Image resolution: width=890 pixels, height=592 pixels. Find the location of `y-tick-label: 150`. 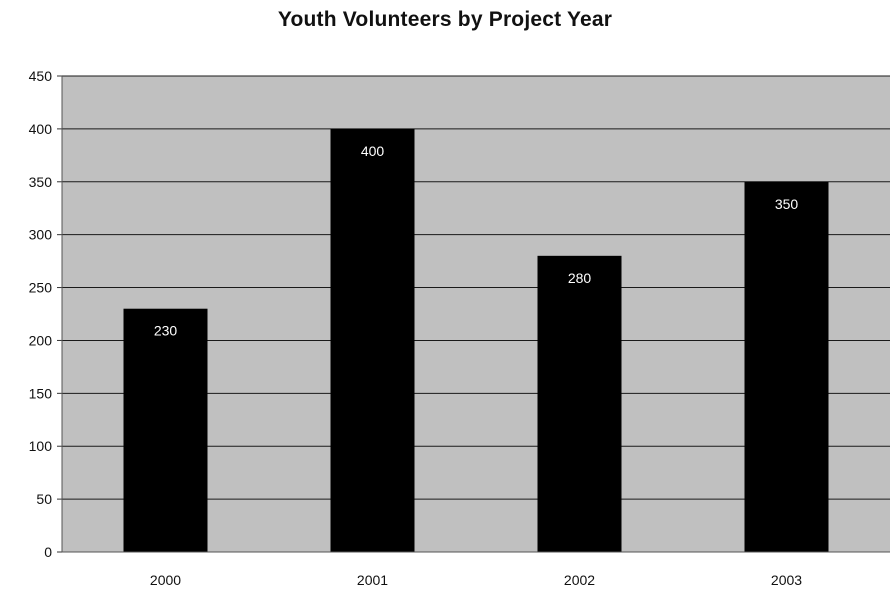

y-tick-label: 150 is located at coordinates (41, 393).